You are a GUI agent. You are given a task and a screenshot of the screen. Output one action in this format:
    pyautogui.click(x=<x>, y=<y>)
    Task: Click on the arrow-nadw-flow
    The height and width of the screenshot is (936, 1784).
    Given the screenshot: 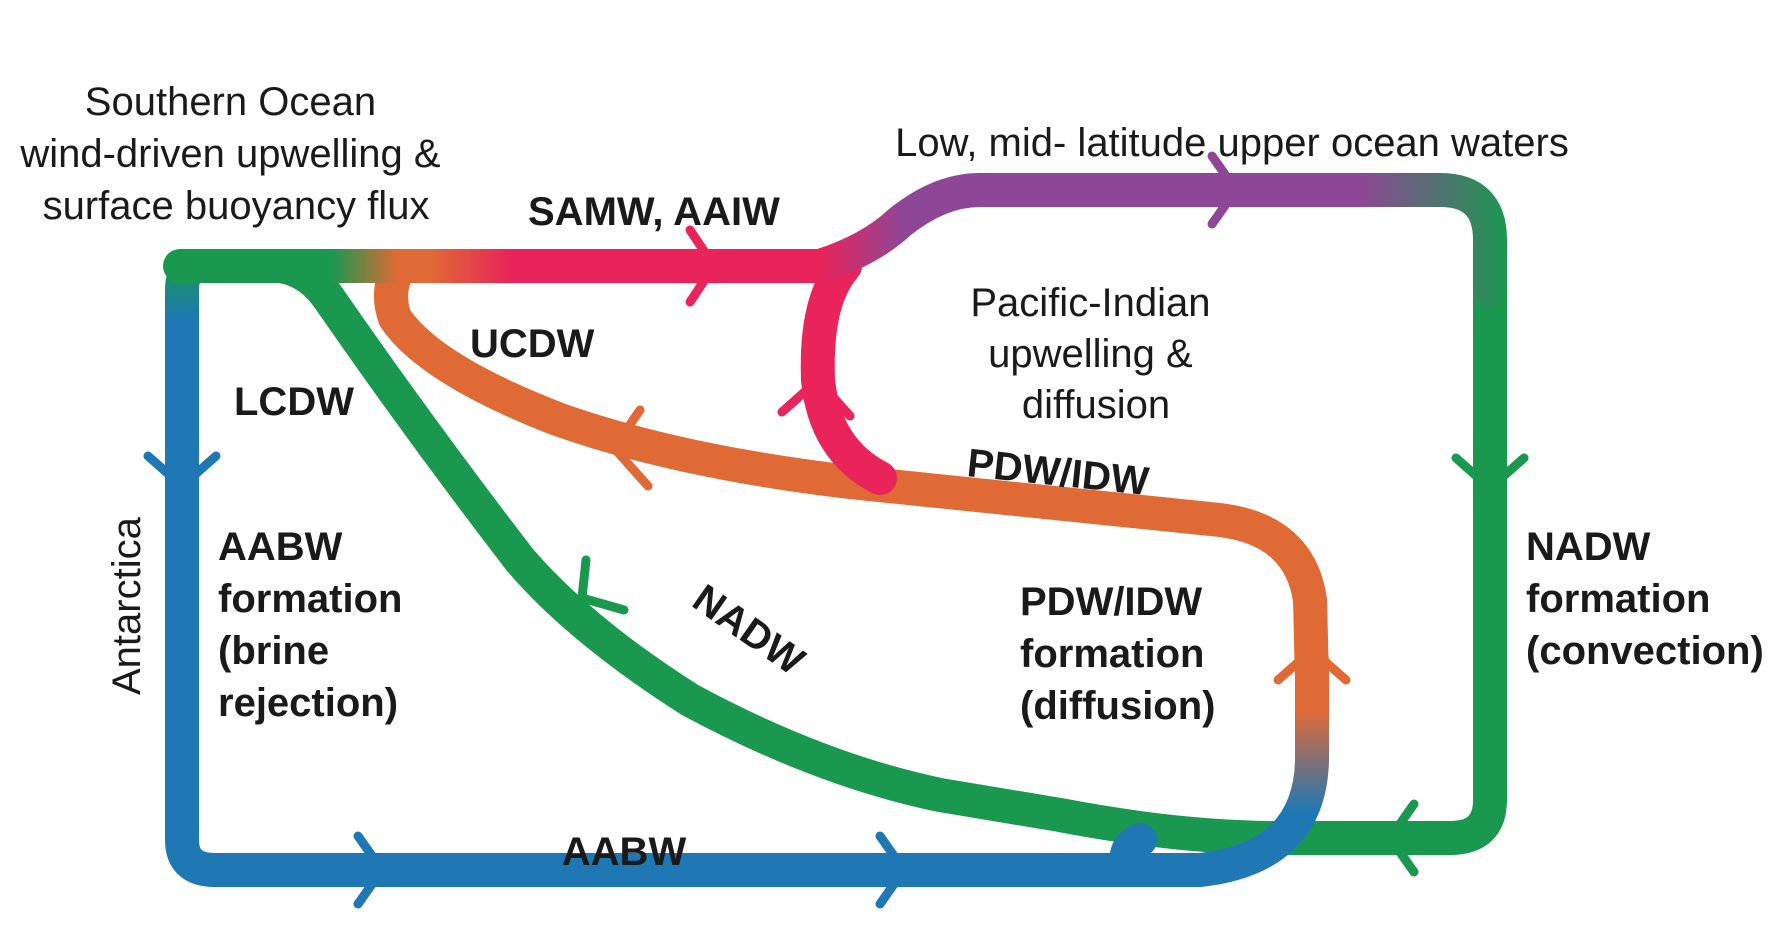 What is the action you would take?
    pyautogui.click(x=603, y=585)
    